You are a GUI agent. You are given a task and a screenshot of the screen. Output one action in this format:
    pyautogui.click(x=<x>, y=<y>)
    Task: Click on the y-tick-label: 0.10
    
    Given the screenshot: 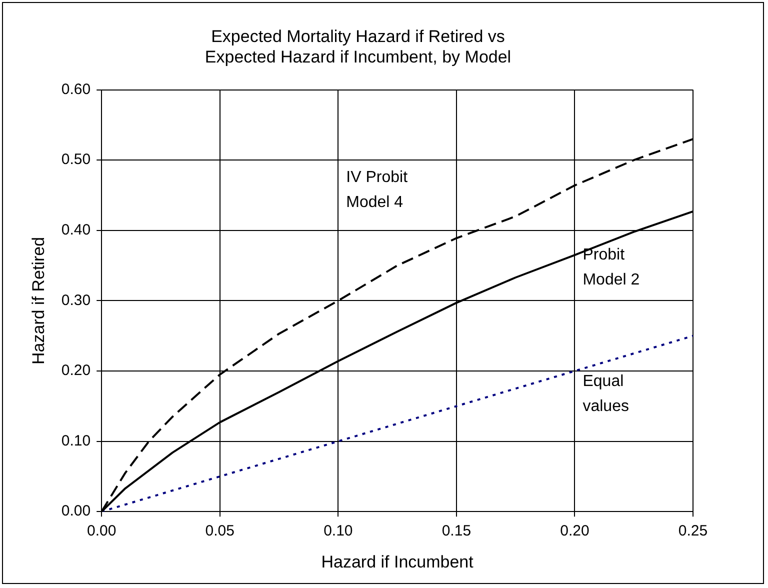 What is the action you would take?
    pyautogui.click(x=76, y=441)
    